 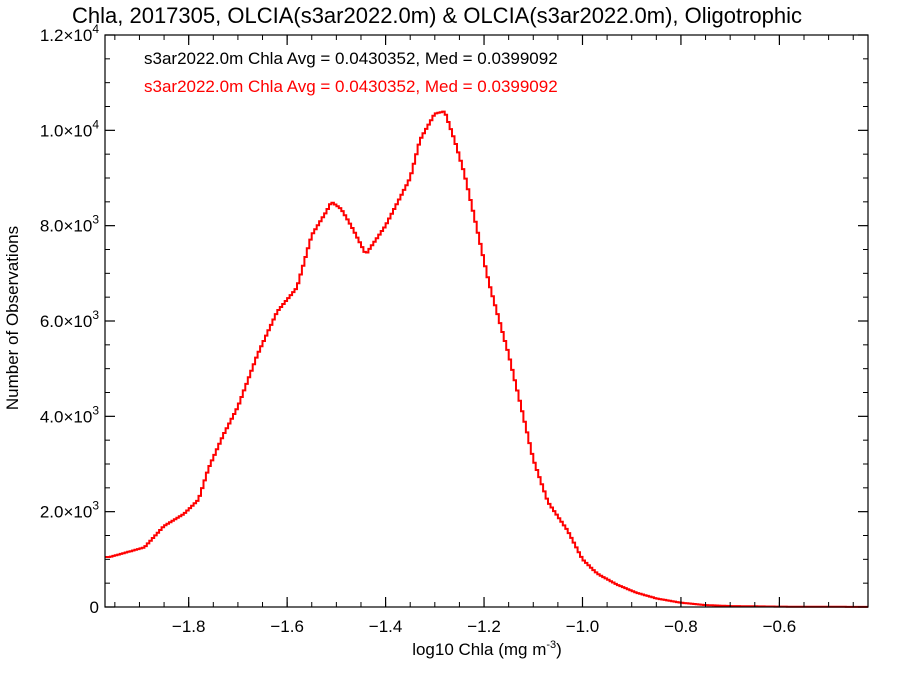 I want to click on x-axis-label: log10 Chla (mg m-3), so click(x=487, y=649).